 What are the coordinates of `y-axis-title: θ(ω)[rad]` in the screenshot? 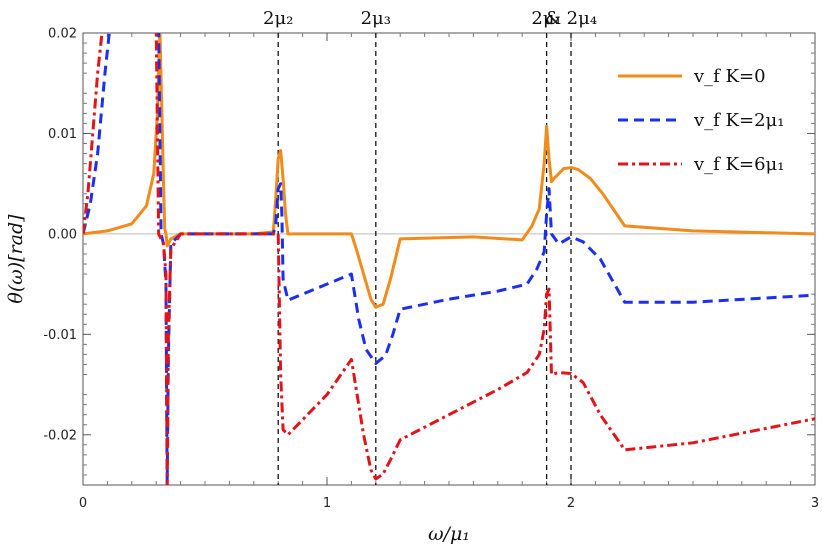 It's located at (16, 259).